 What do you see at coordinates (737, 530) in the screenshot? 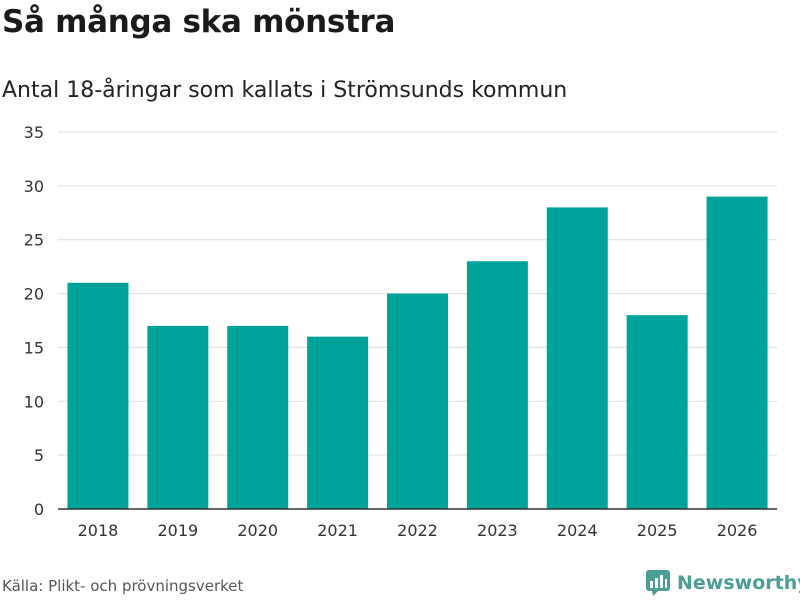
I see `x-tick-label: 2026` at bounding box center [737, 530].